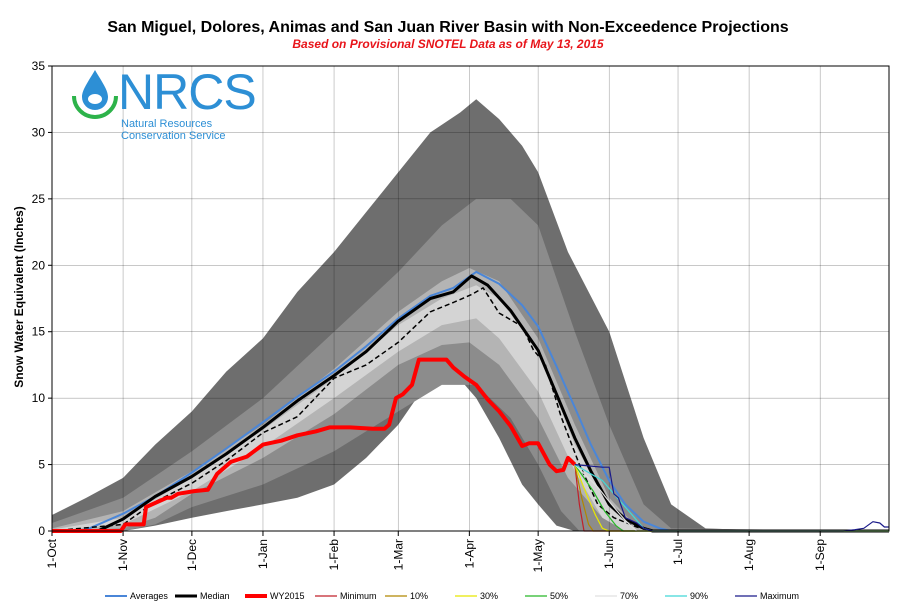 This screenshot has height=613, width=901. What do you see at coordinates (42, 298) in the screenshot?
I see `y-axis: 0 5 10 15 20 25 30 35` at bounding box center [42, 298].